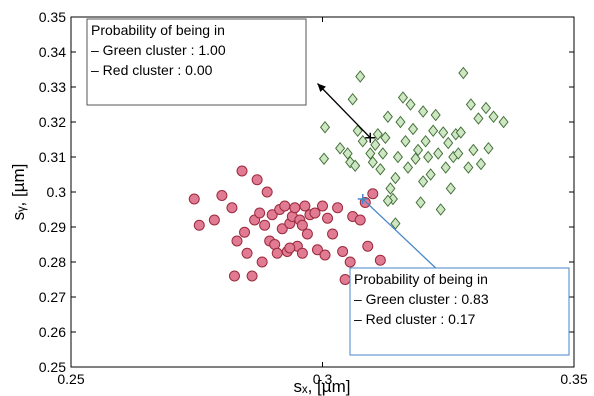 The image size is (594, 396). What do you see at coordinates (323, 379) in the screenshot?
I see `x-tick-label: 0.3` at bounding box center [323, 379].